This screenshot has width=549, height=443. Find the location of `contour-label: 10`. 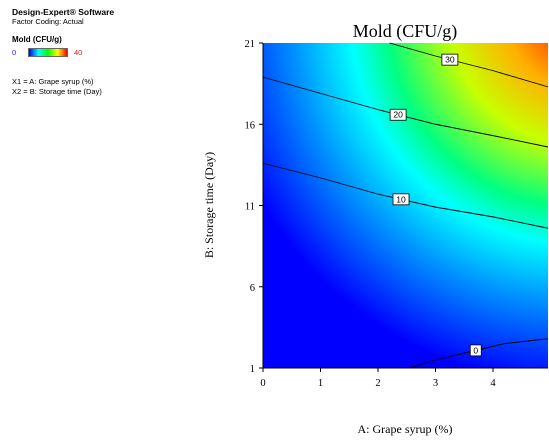

contour-label: 10 is located at coordinates (401, 199).